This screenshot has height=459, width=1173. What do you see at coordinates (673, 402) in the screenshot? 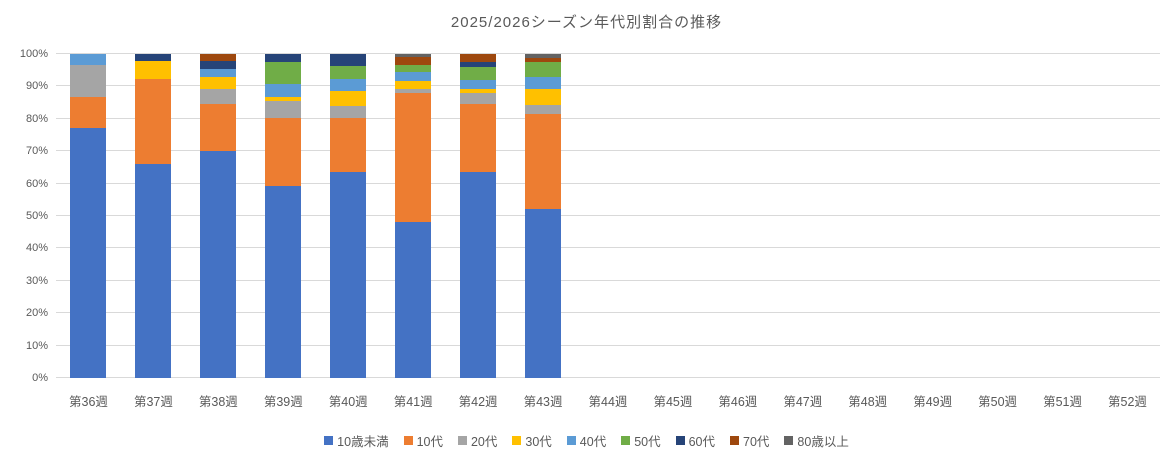
I see `x-axis-label: 第45週` at bounding box center [673, 402].